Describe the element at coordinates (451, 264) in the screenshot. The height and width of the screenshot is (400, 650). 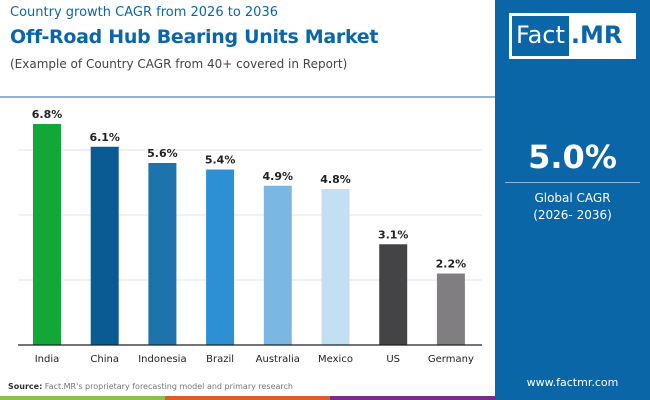
I see `data-label: 2.2%` at that location.